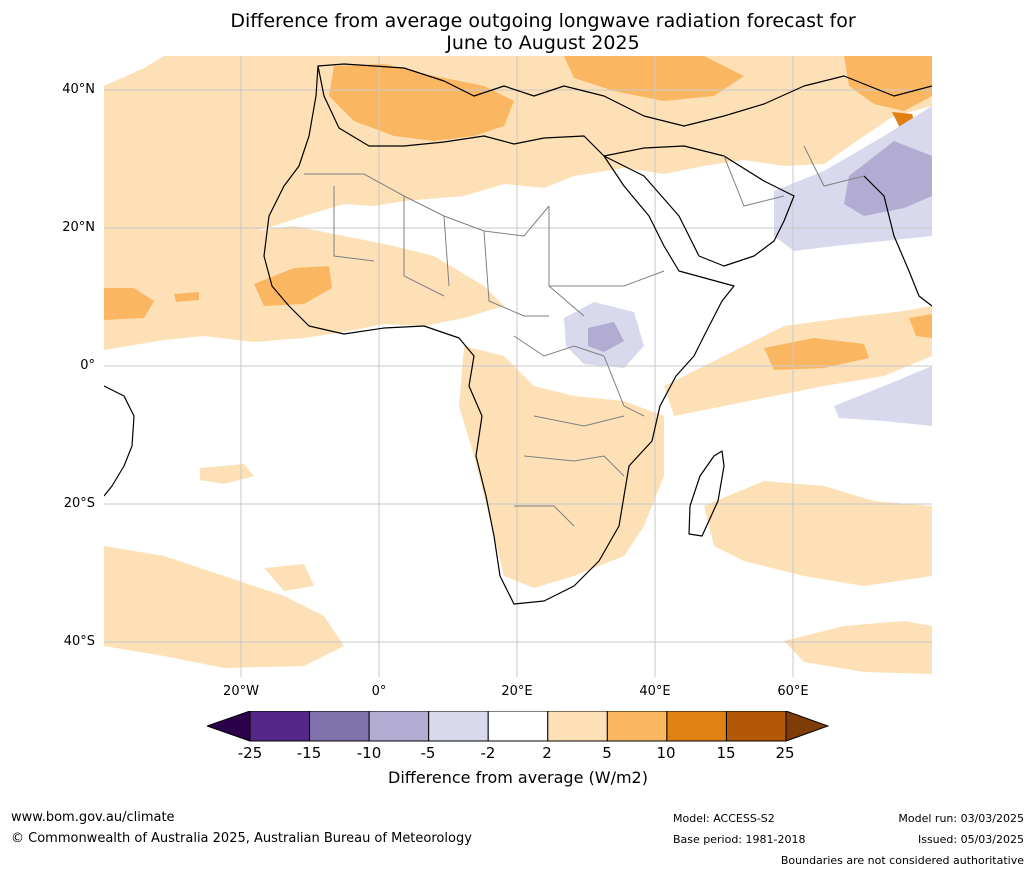 This screenshot has height=873, width=1035. I want to click on colorbar-tick: 10, so click(666, 753).